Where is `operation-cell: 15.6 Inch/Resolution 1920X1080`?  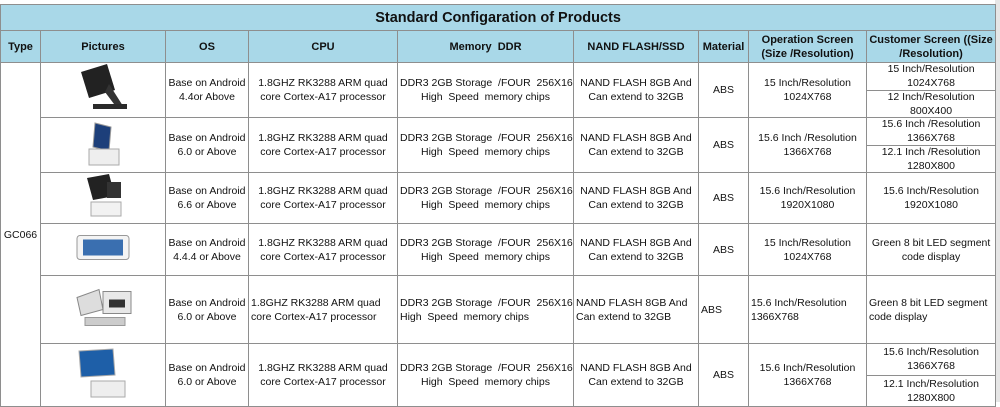 operation-cell: 15.6 Inch/Resolution 1920X1080 is located at coordinates (807, 198).